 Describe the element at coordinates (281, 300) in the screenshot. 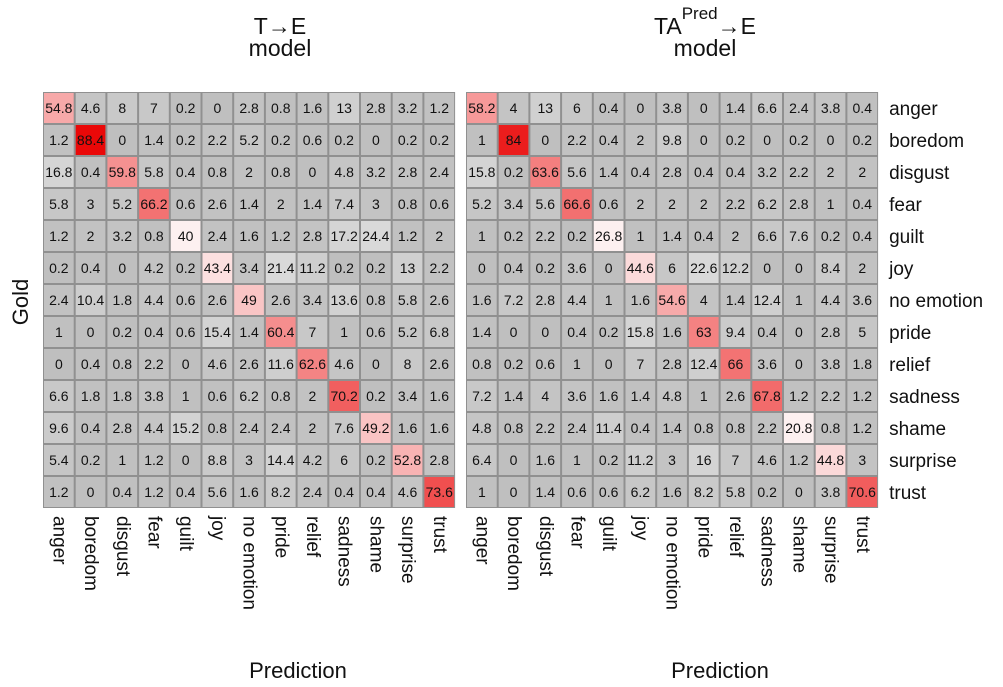

I see `left-cell-label-6-7: 2.6` at that location.